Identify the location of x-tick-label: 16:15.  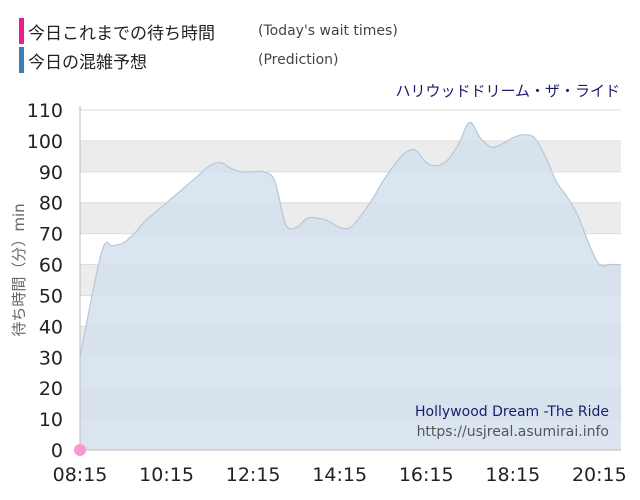
(426, 475).